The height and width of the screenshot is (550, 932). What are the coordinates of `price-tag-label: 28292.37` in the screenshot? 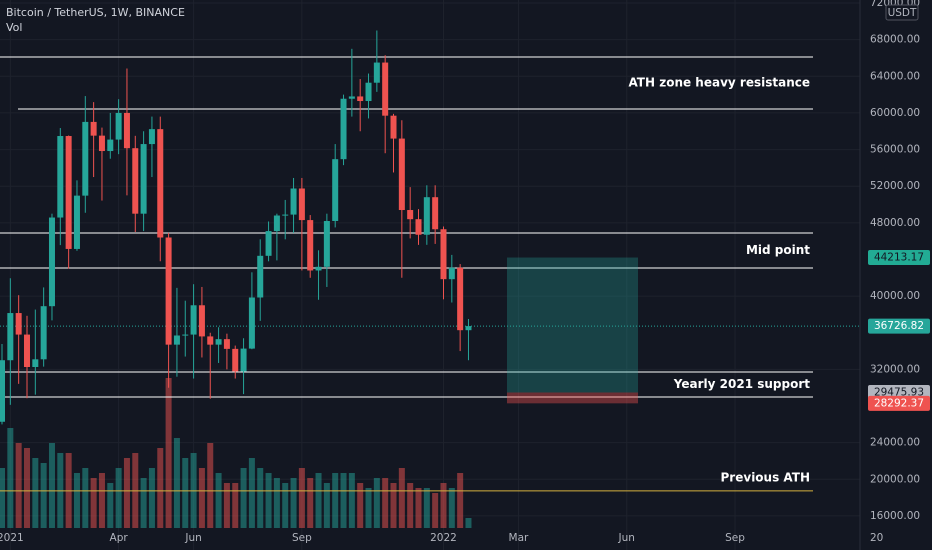 It's located at (899, 403).